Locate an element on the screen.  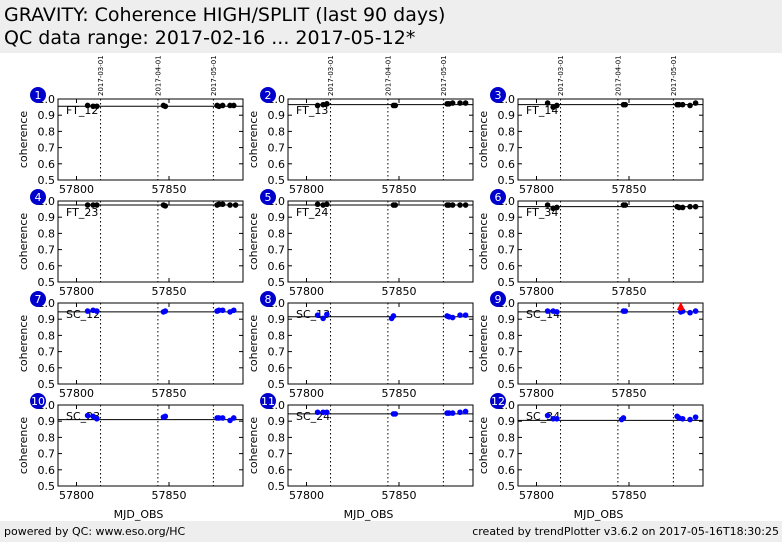
powered-by-text: powered by QC: www.eso.org/HC is located at coordinates (95, 531).